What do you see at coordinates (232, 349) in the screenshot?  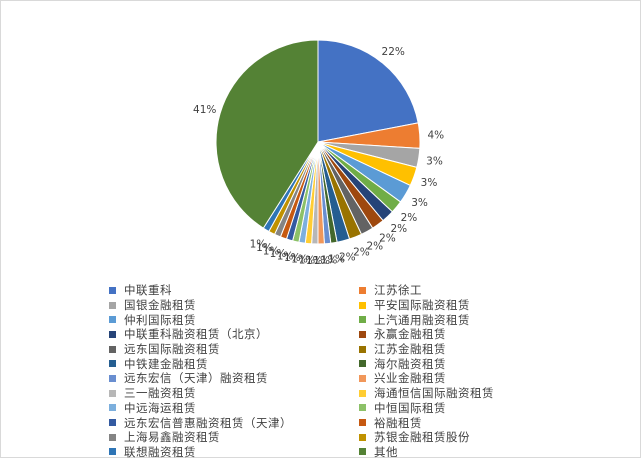 I see `legend-item: 远东国际融资租赁` at bounding box center [232, 349].